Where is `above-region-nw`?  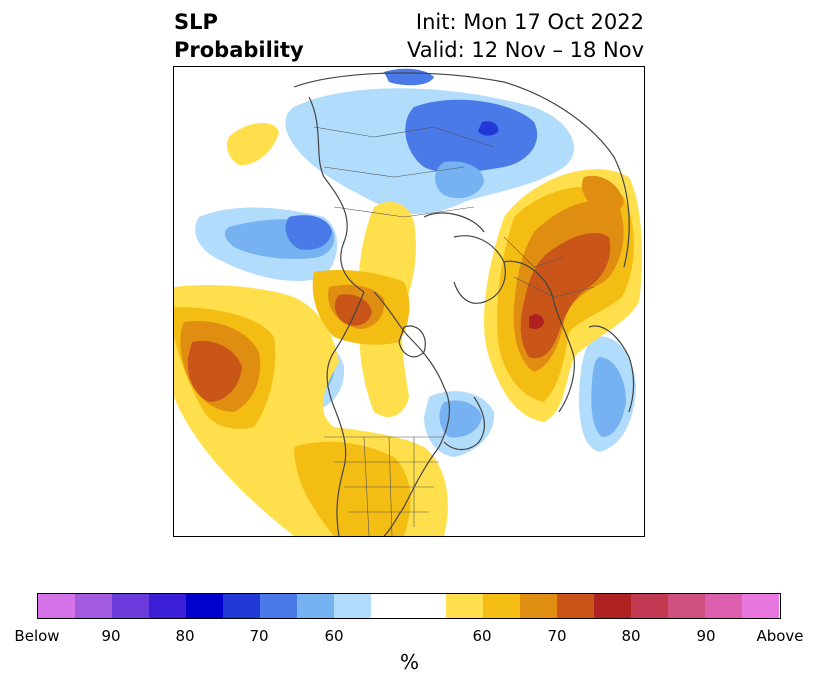 above-region-nw is located at coordinates (253, 144).